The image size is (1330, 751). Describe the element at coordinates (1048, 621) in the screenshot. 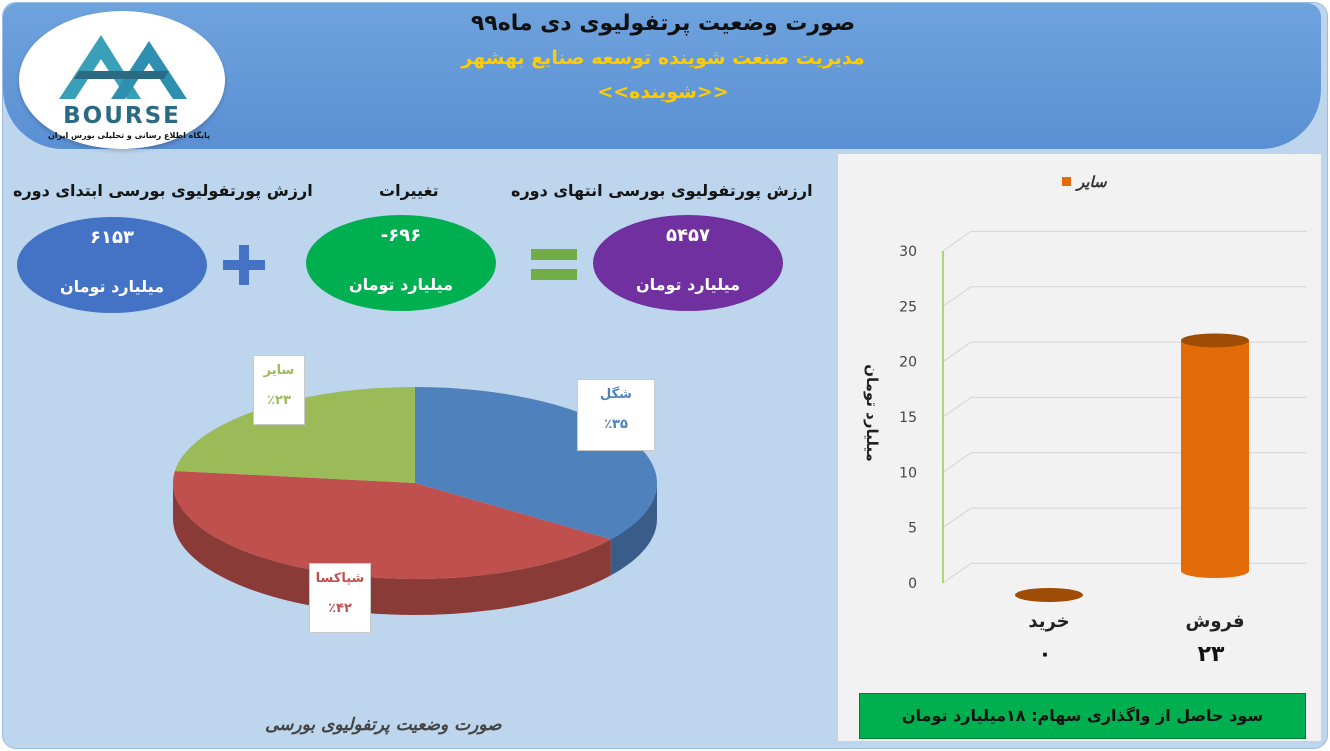

I see `x-tick-label-1: خرید` at that location.